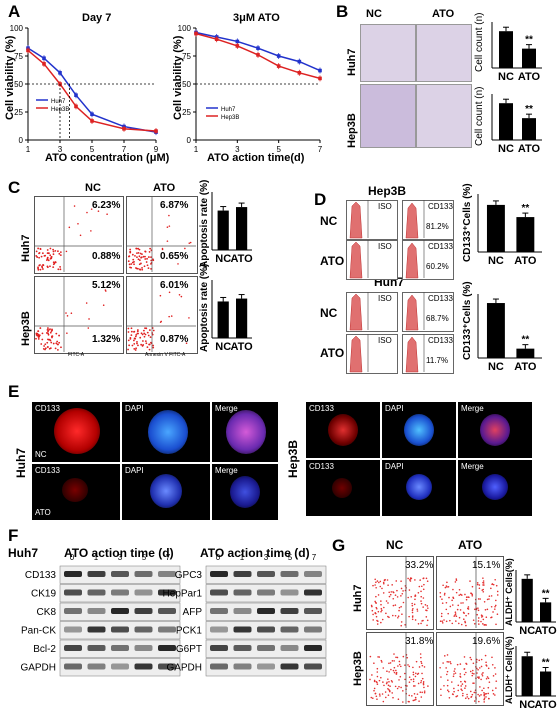  Describe the element at coordinates (440, 298) in the screenshot. I see `d-cd133-3: CD133` at that location.